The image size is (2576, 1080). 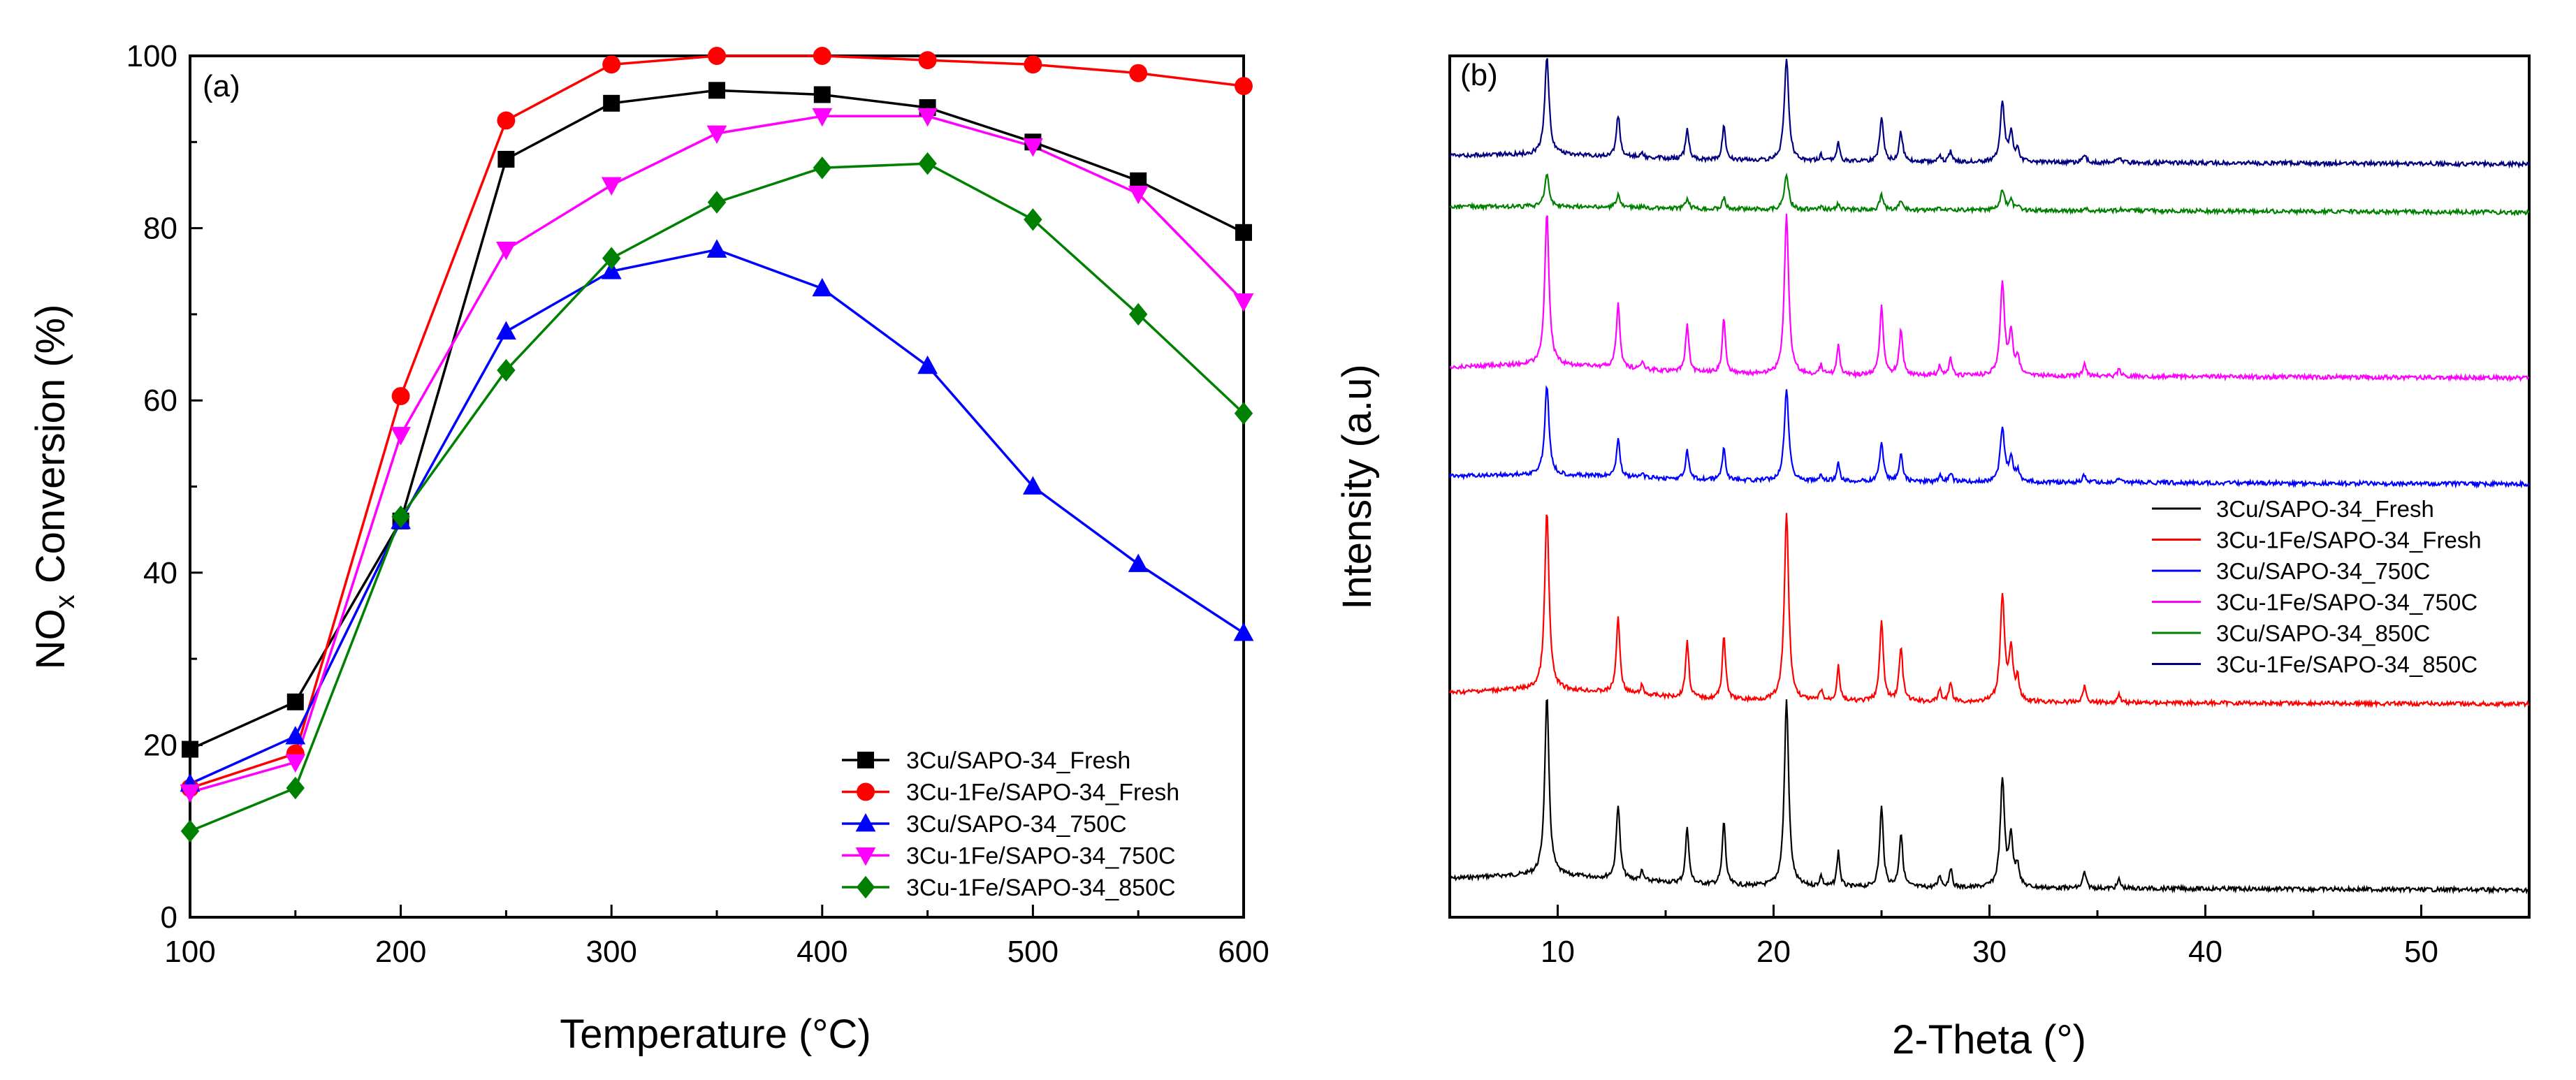 I want to click on y-axis-title-subscript-x: x, so click(x=65, y=601).